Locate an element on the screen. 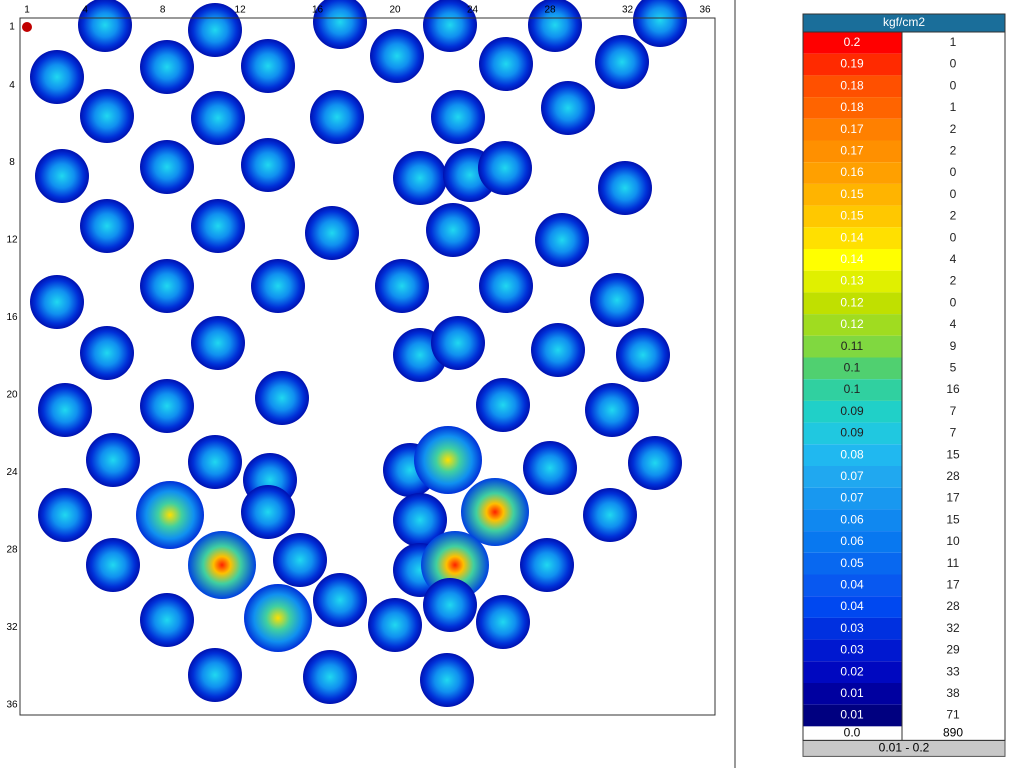 This screenshot has width=1024, height=773. y-axis-label: 28 is located at coordinates (12, 550).